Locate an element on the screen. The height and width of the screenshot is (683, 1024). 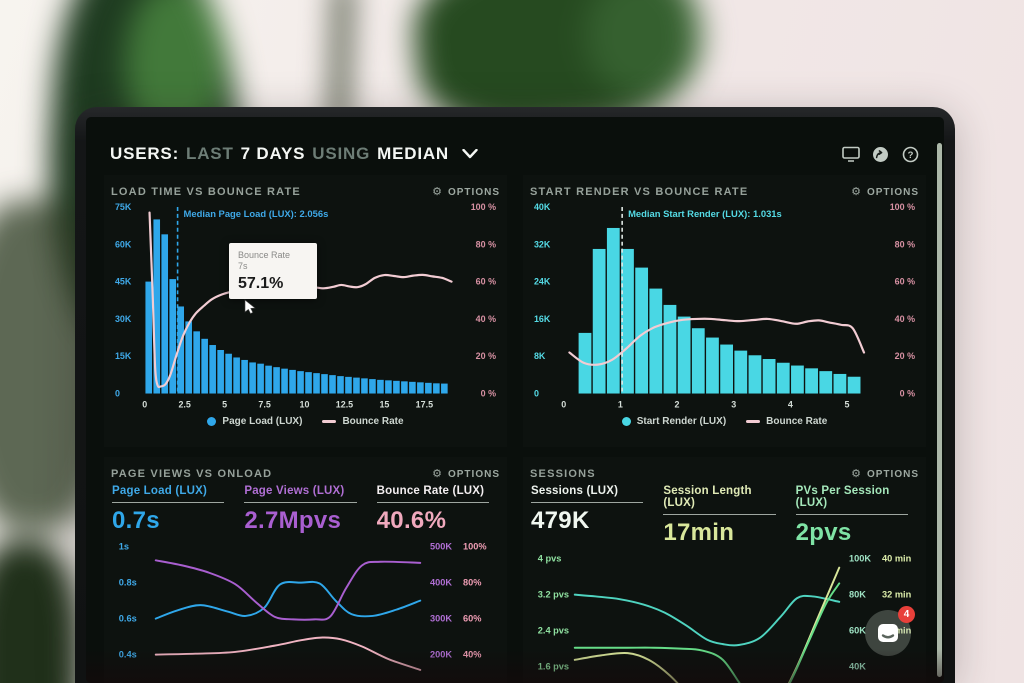
panel-title: SESSIONS is located at coordinates (563, 474).